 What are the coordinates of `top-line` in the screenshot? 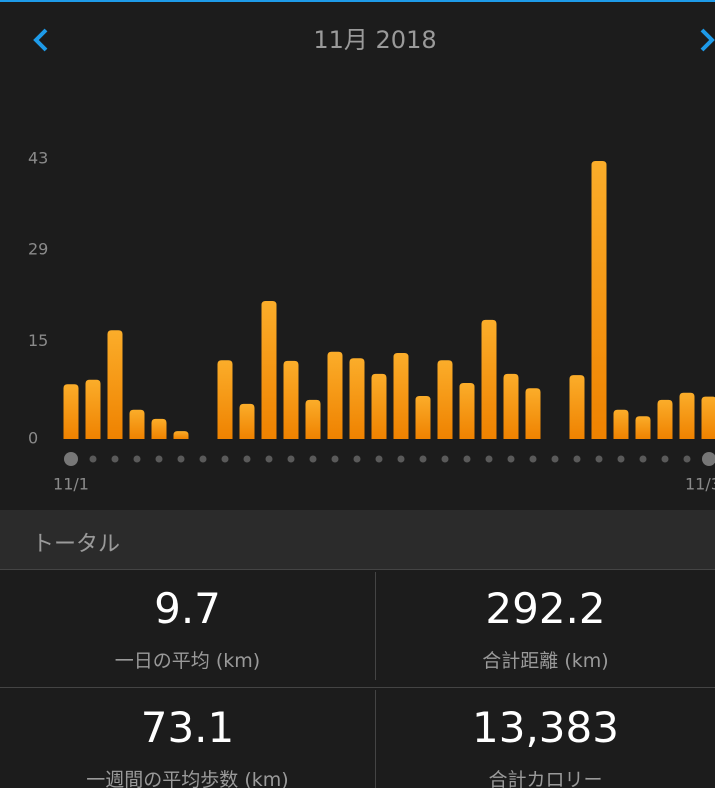 It's located at (357, 1).